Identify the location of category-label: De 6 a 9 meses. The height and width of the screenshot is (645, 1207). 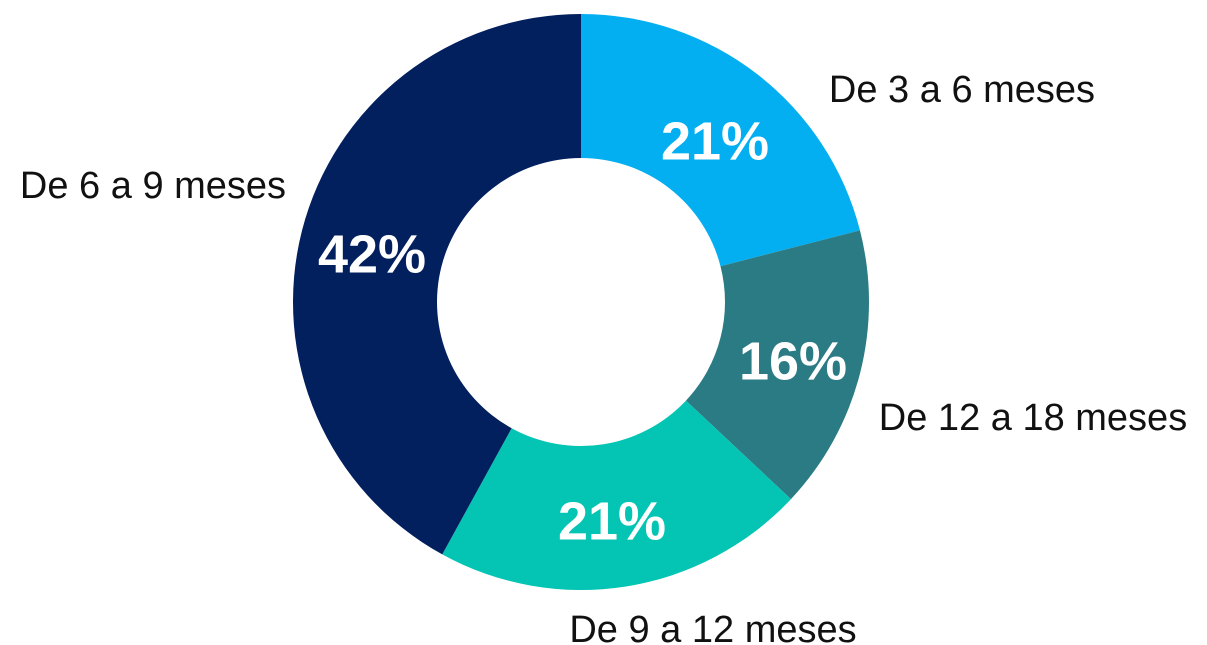
(153, 186).